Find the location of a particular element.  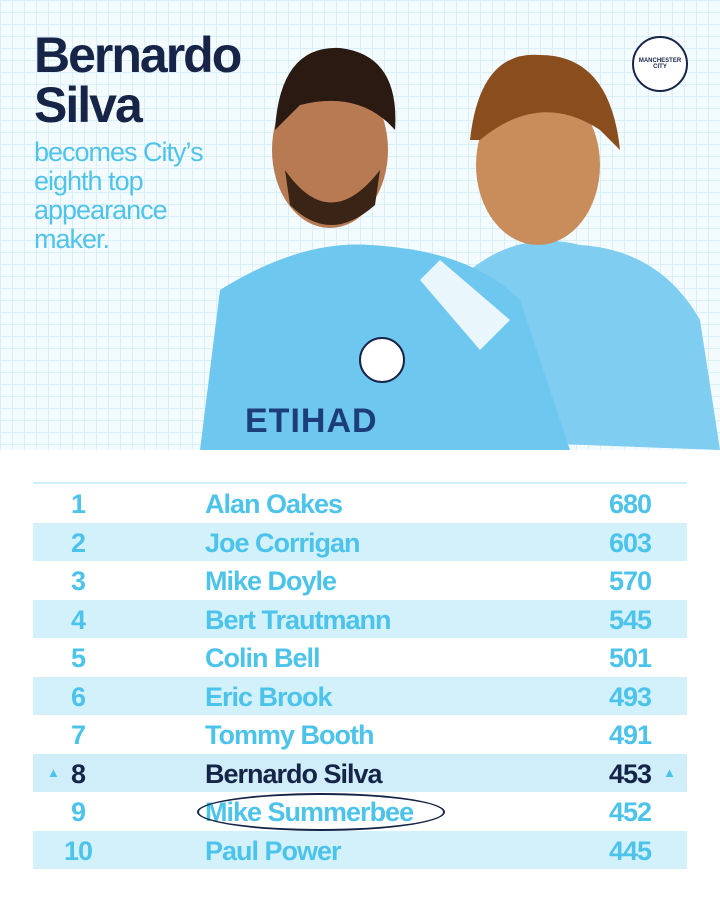

player-name: Joe Corrigan is located at coordinates (283, 542).